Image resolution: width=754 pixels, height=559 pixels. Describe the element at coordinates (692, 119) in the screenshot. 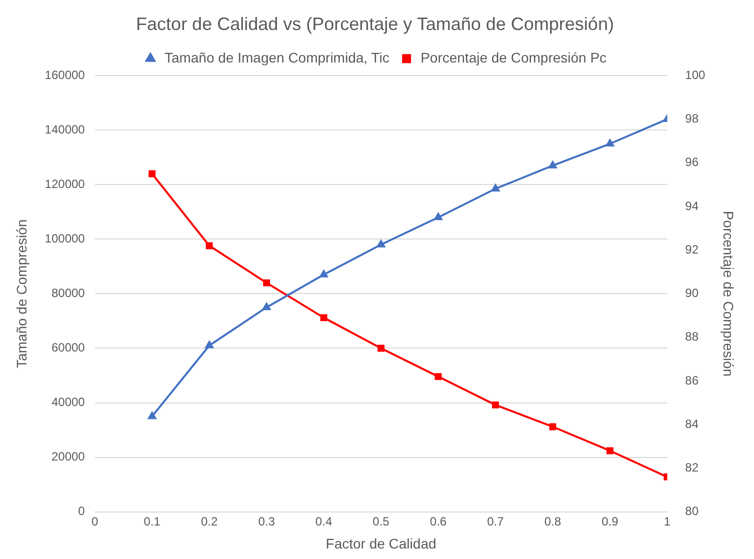

I see `y2-tick-label: 98` at that location.